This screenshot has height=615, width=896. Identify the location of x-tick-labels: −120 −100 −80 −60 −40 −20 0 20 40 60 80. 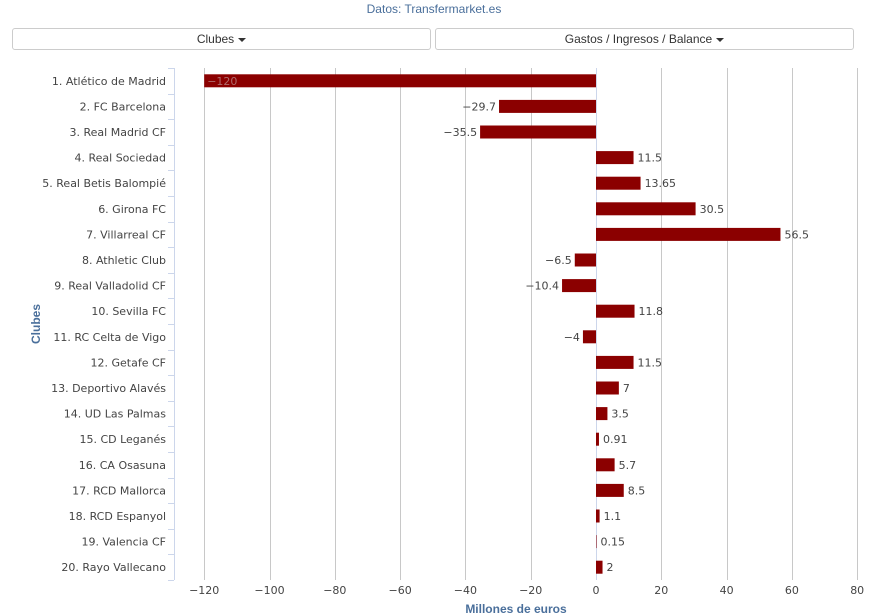
(526, 590).